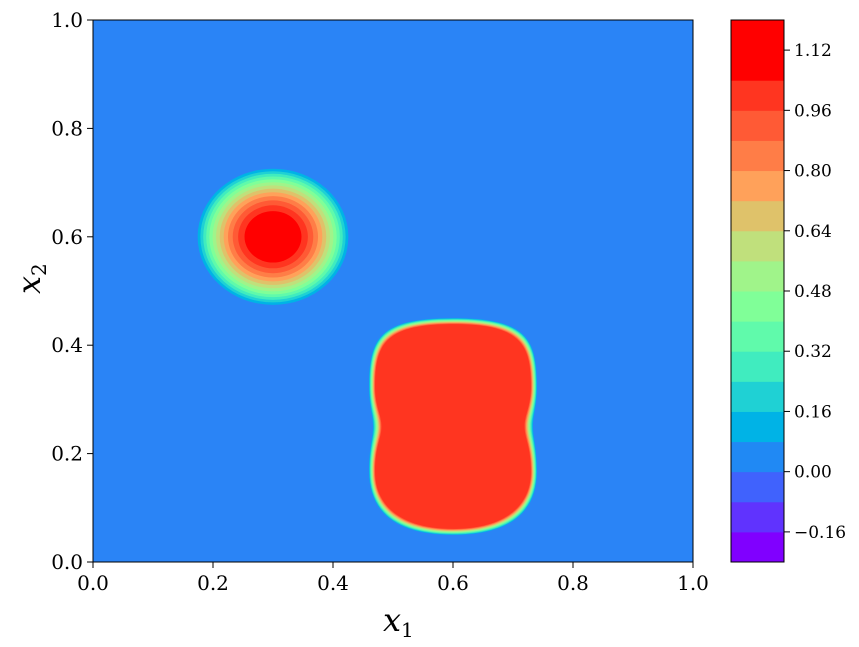  Describe the element at coordinates (67, 237) in the screenshot. I see `y-tick-label: 0.6` at that location.